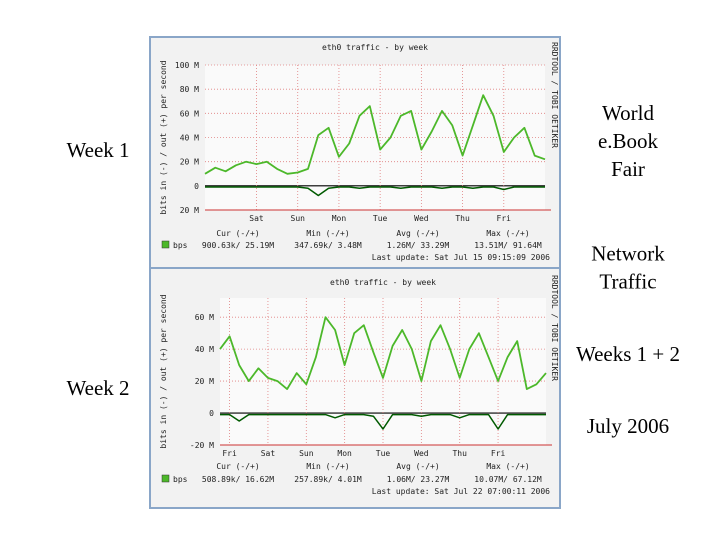 This screenshot has width=720, height=540. Describe the element at coordinates (418, 479) in the screenshot. I see `stat-value: 1.06M/ 23.27M` at that location.